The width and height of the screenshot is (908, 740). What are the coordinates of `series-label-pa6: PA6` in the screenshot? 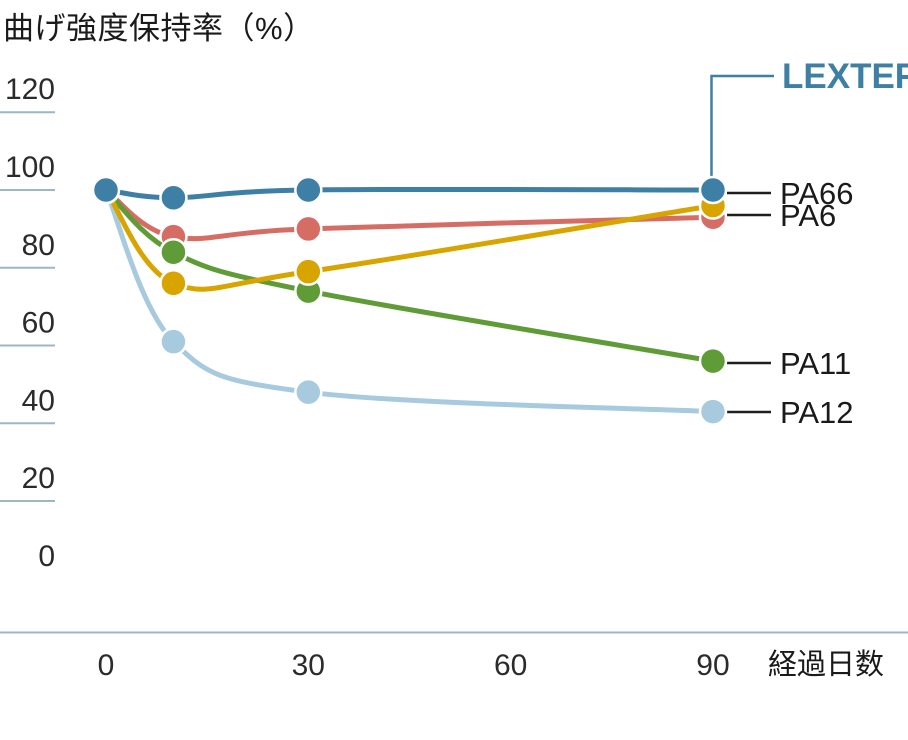 It's located at (808, 215).